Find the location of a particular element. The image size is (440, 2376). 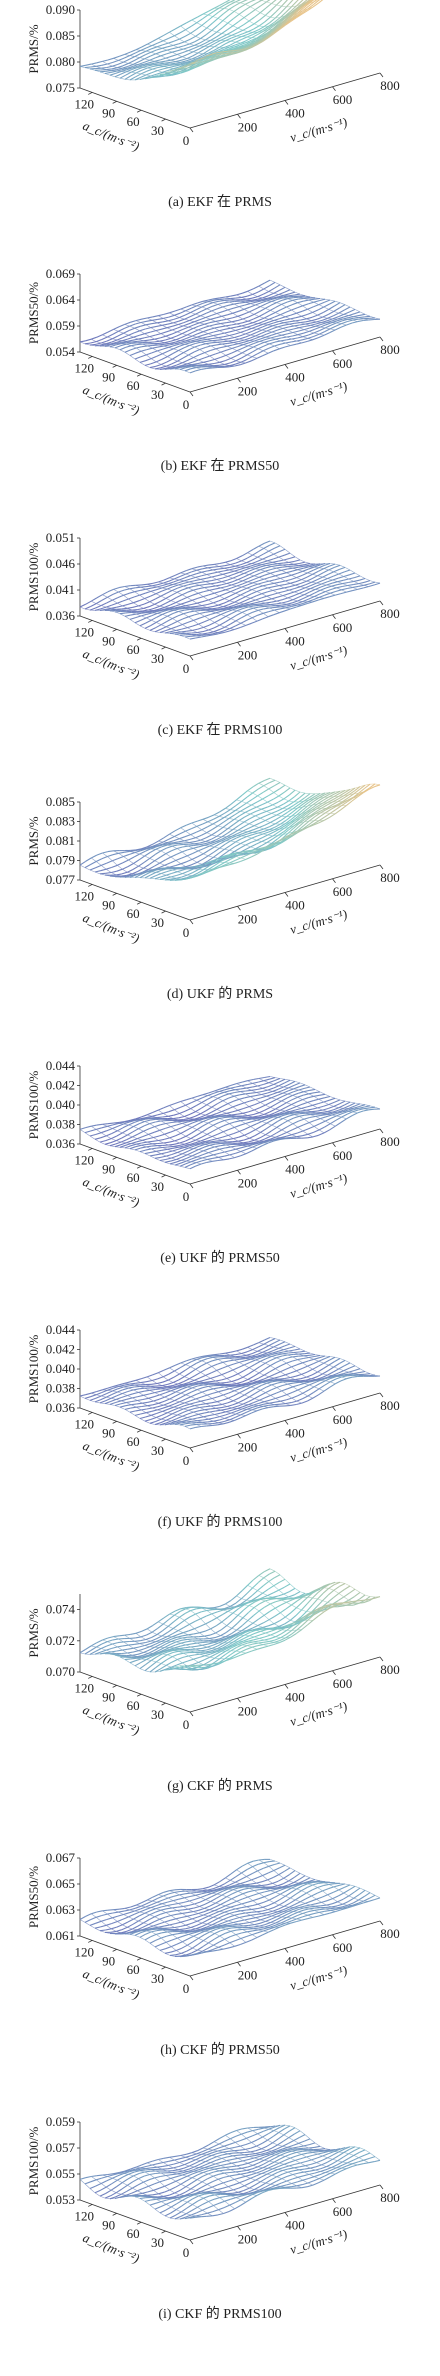

panel-caption: (c) EKF 在 PRMS100 is located at coordinates (220, 730).